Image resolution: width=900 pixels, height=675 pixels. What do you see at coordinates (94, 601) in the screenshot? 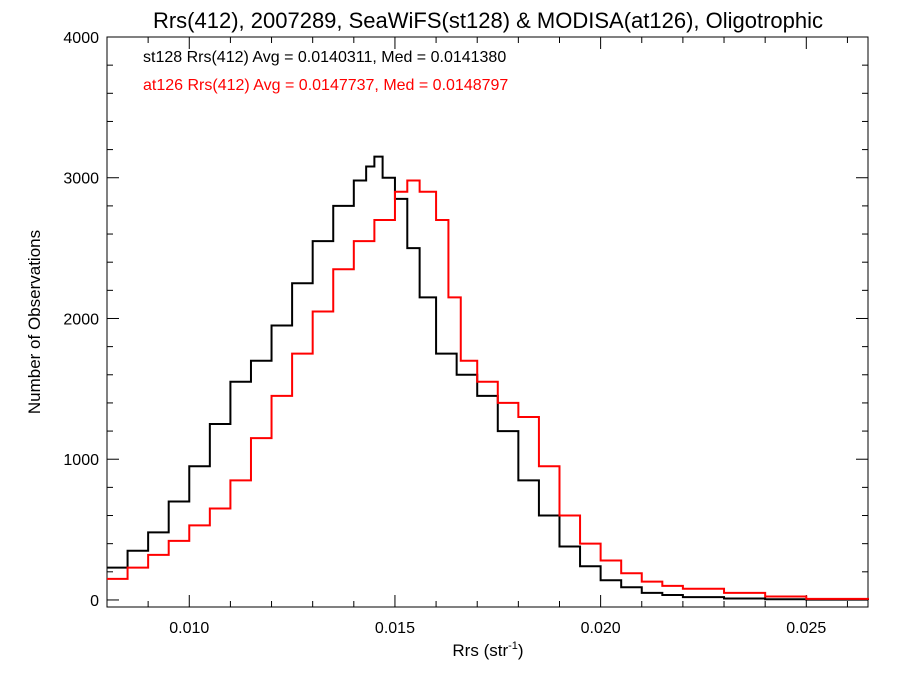
I see `y-tick-label: 0` at bounding box center [94, 601].